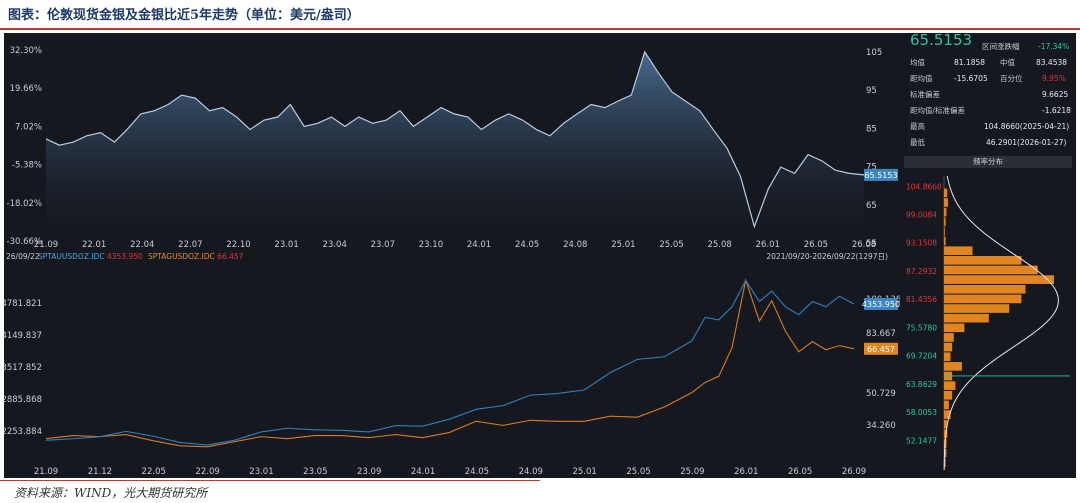  What do you see at coordinates (369, 472) in the screenshot?
I see `x-tick: 23.09` at bounding box center [369, 472].